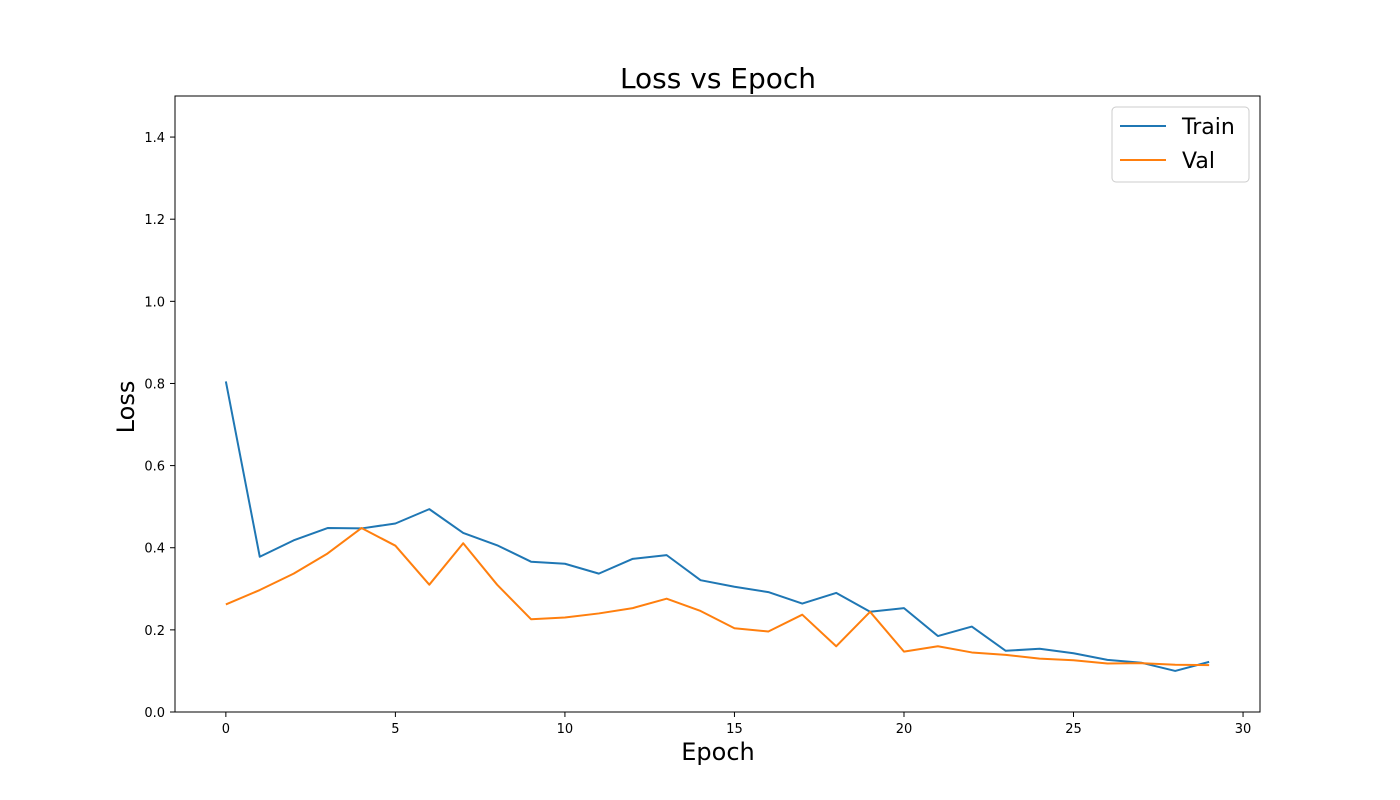  I want to click on x-tick-label: 25, so click(1073, 729).